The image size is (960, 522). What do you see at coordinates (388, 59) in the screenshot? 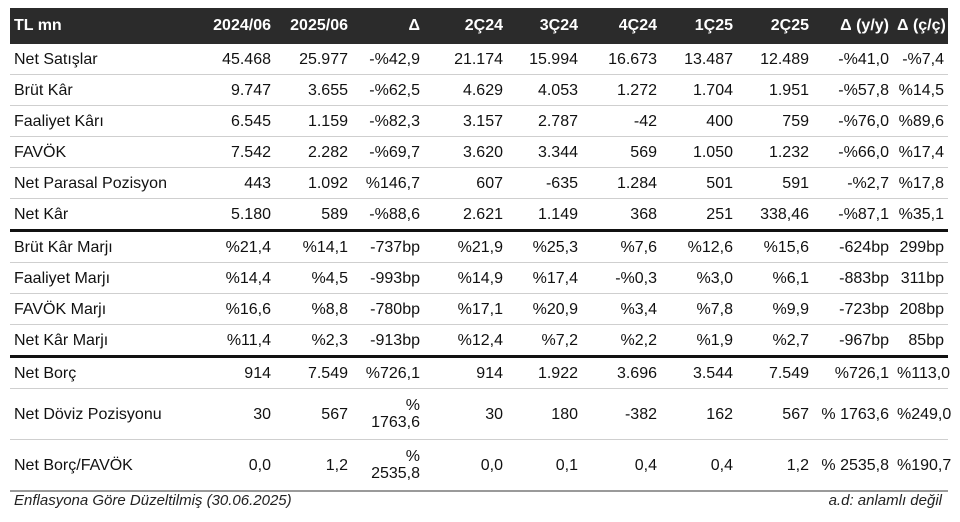
I see `table-cell: -%42,9` at bounding box center [388, 59].